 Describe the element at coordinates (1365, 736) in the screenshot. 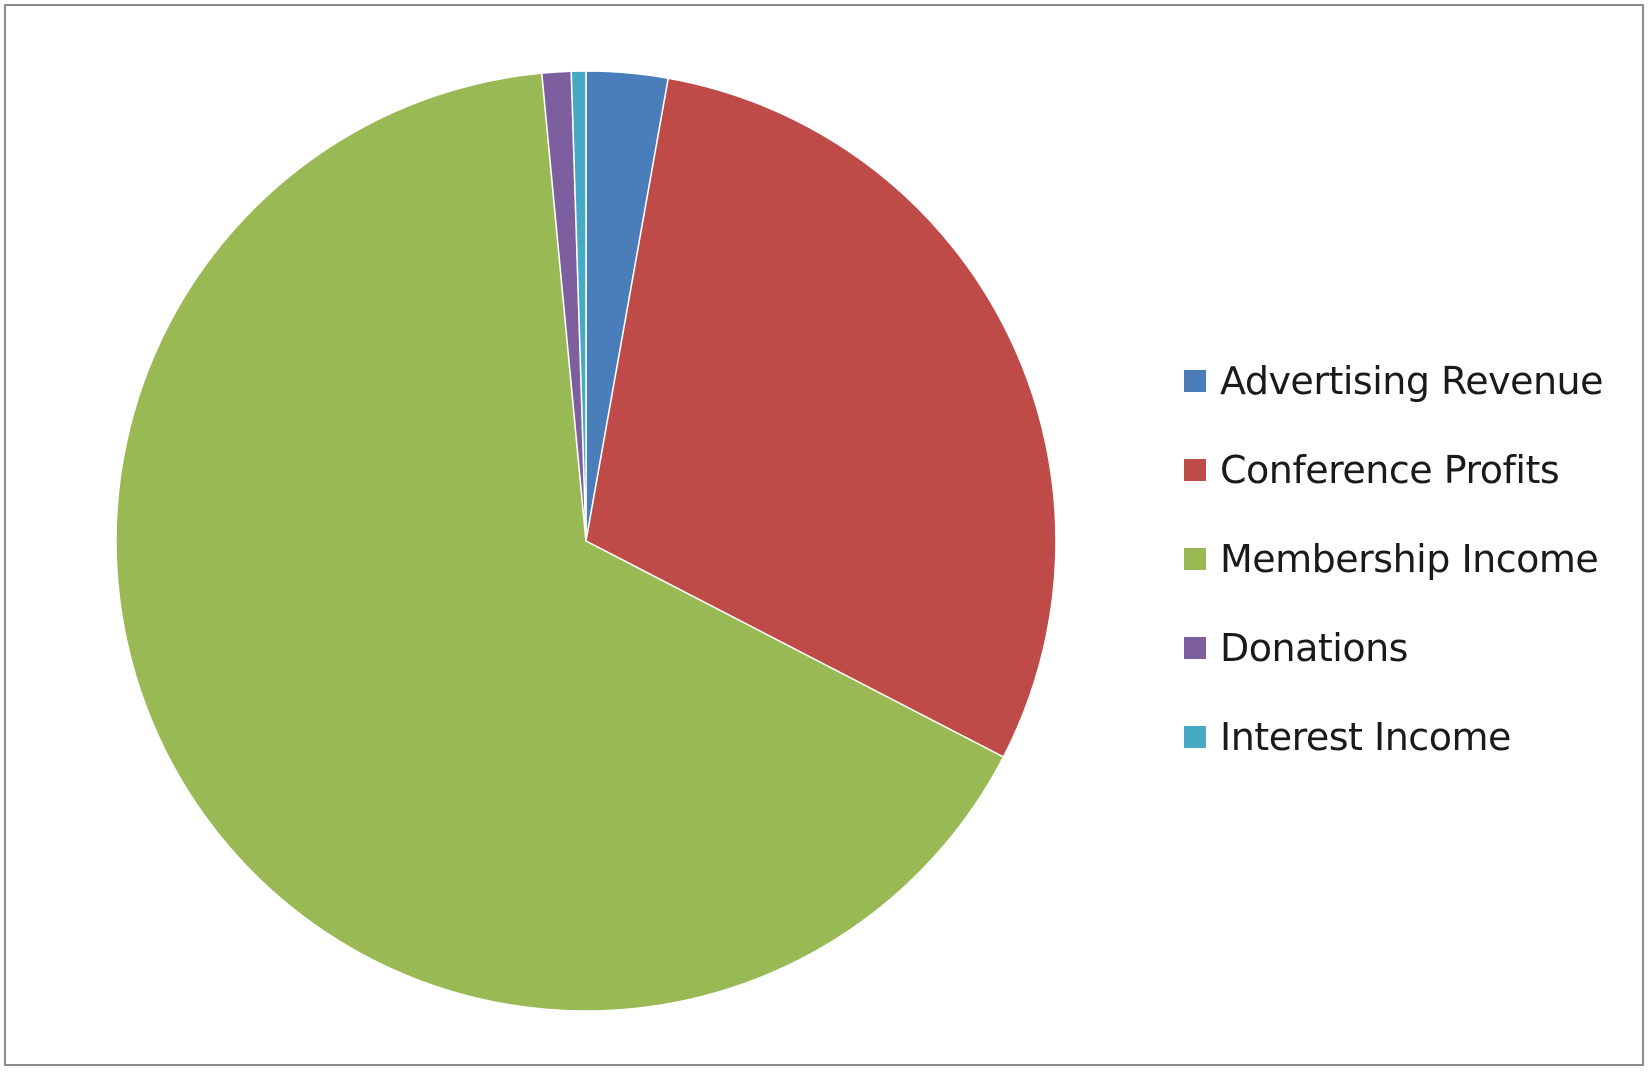

I see `legend-label: Interest Income` at that location.